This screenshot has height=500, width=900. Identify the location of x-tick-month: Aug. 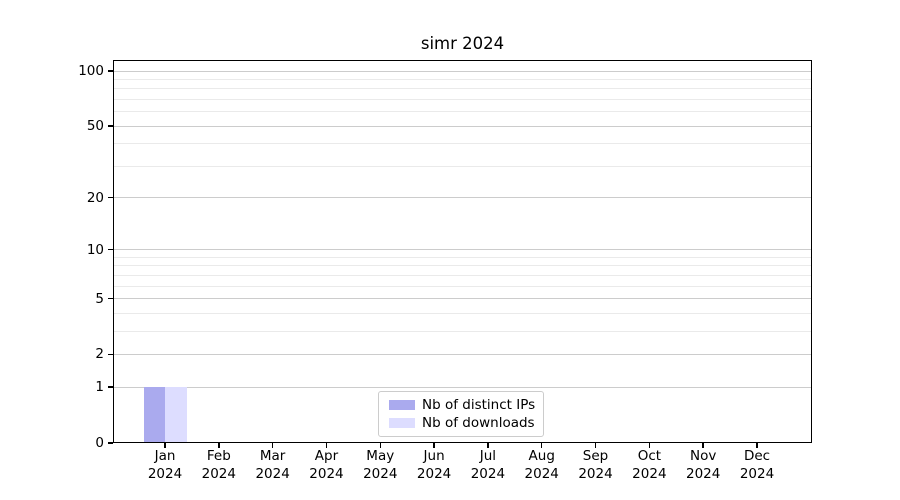
(541, 456).